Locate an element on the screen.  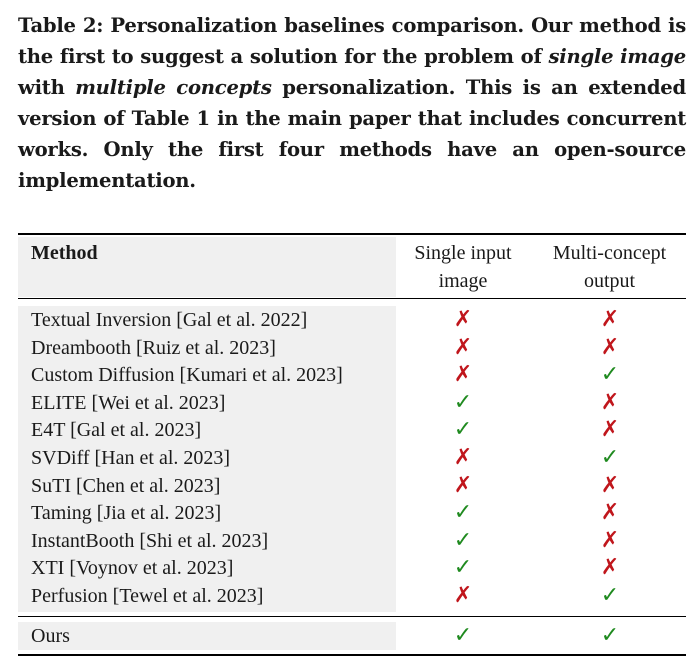
header-multi-line2: output is located at coordinates (609, 281).